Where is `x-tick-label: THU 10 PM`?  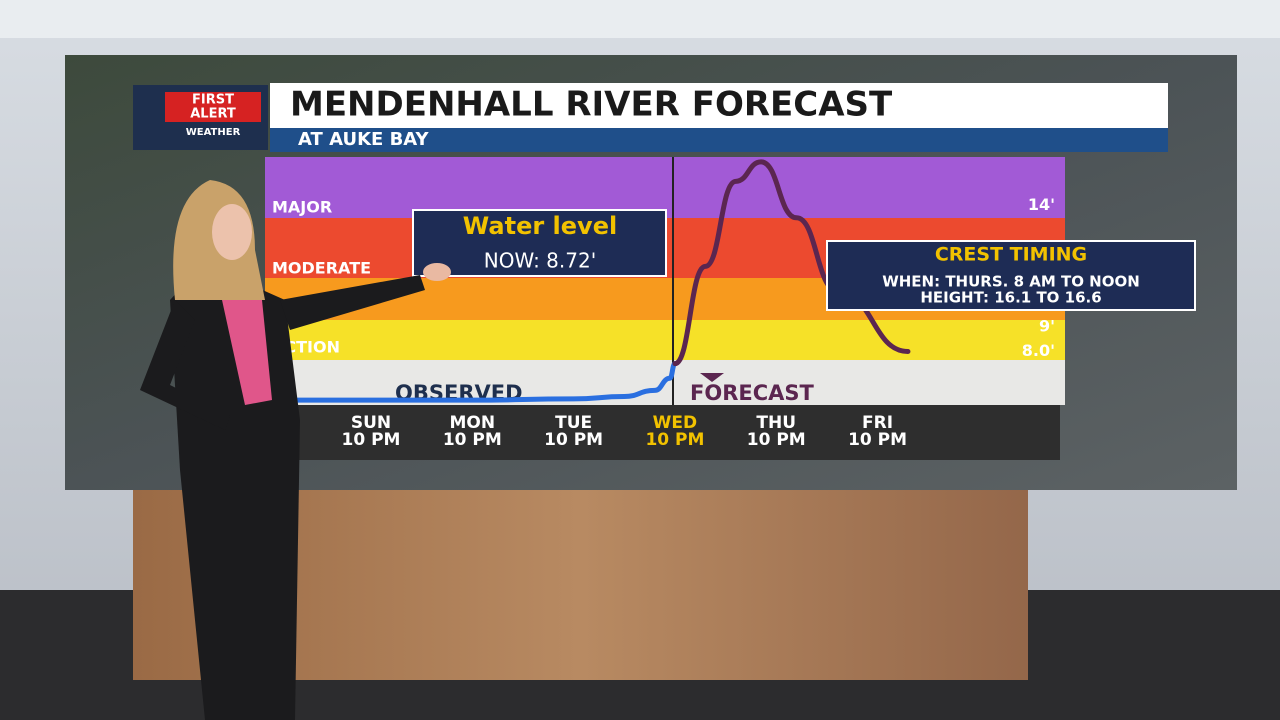 x-tick-label: THU 10 PM is located at coordinates (776, 431).